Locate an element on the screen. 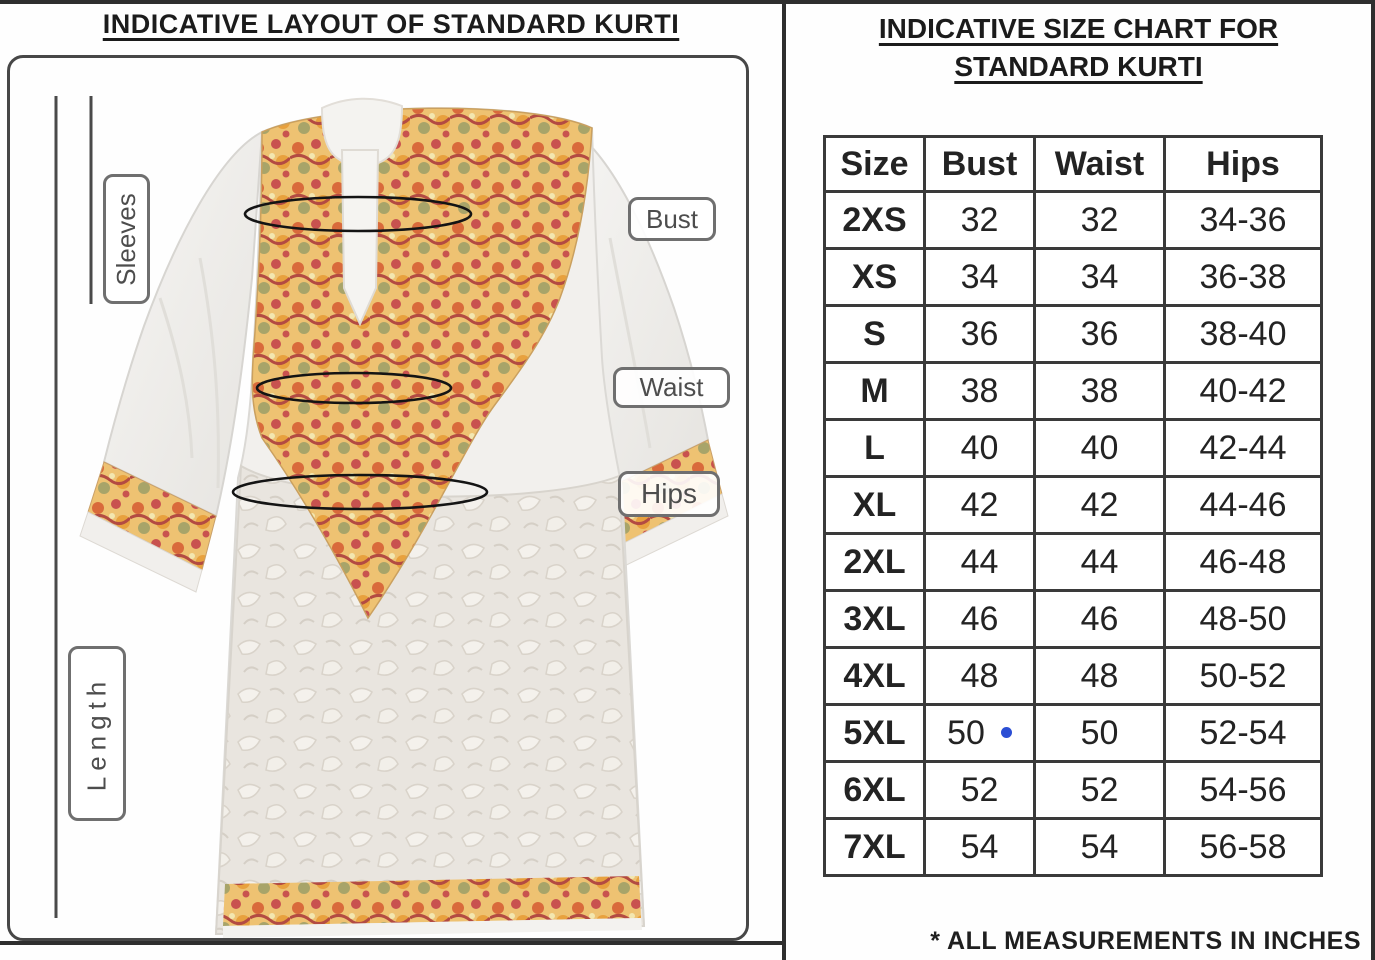 The image size is (1375, 960). size-cell: XS is located at coordinates (874, 277).